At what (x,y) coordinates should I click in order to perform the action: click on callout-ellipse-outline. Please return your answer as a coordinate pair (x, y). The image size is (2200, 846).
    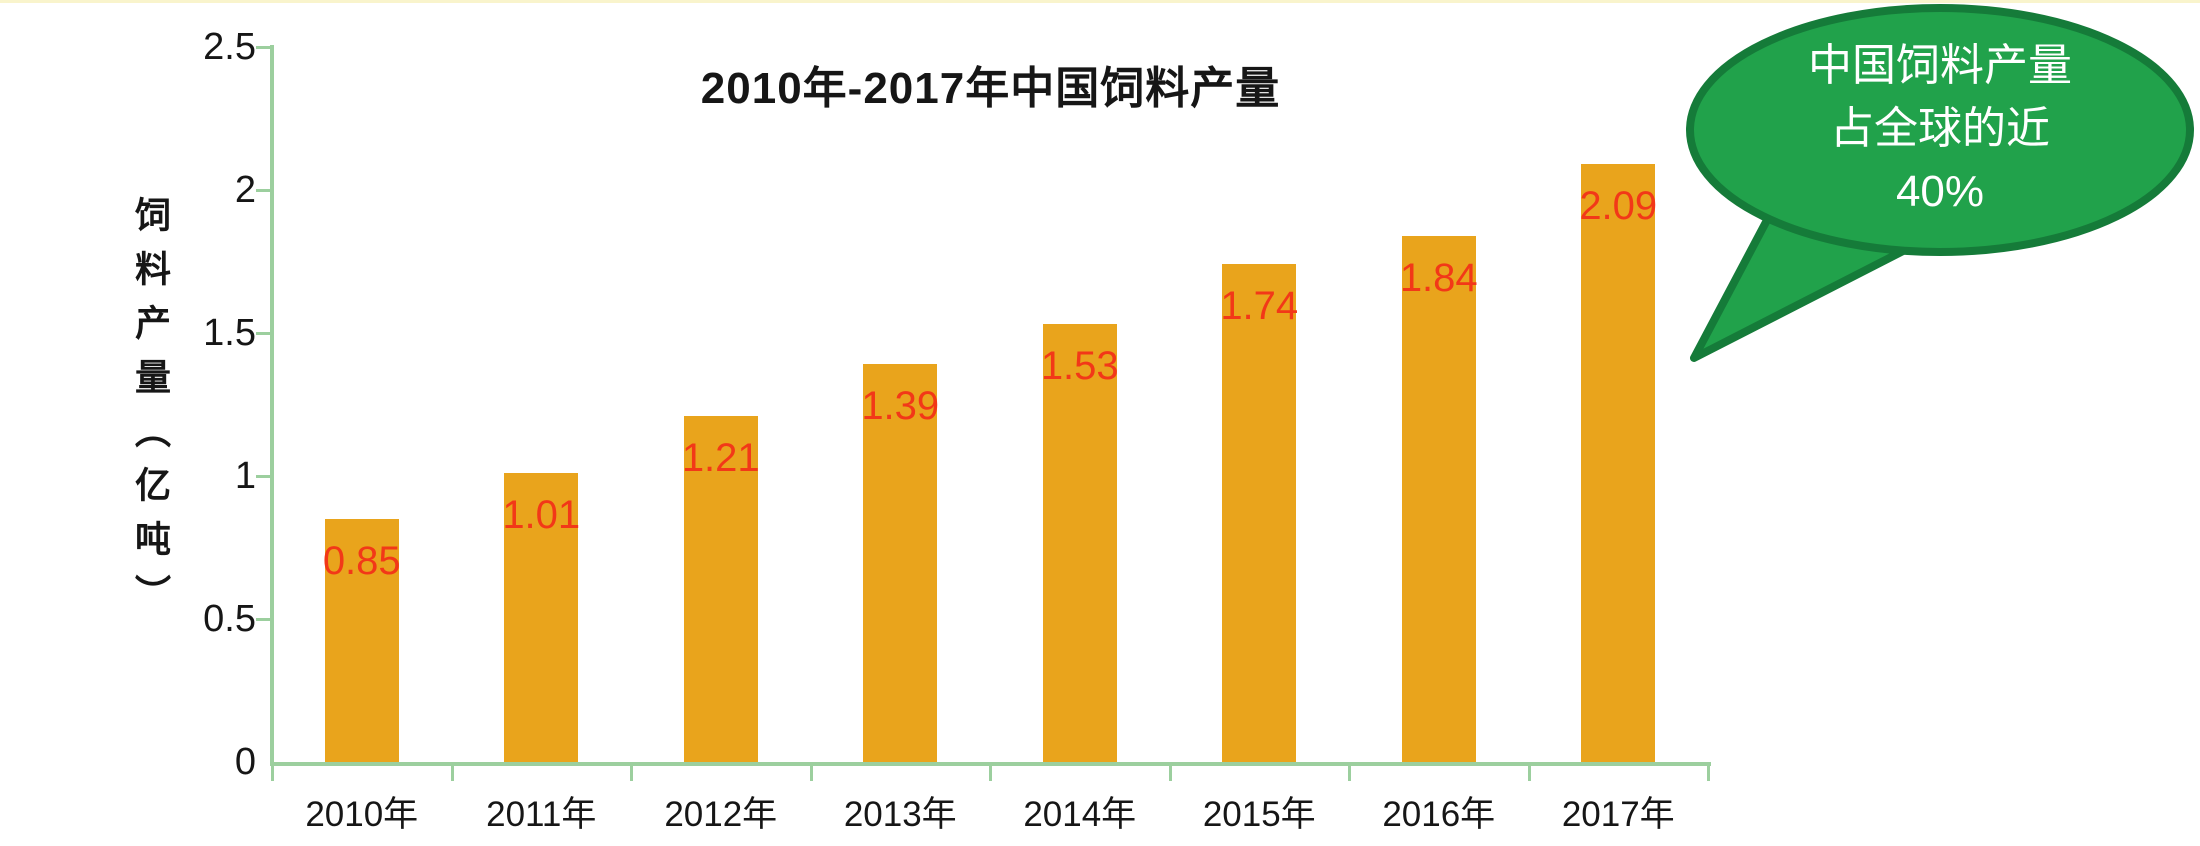
    Looking at the image, I should click on (1940, 130).